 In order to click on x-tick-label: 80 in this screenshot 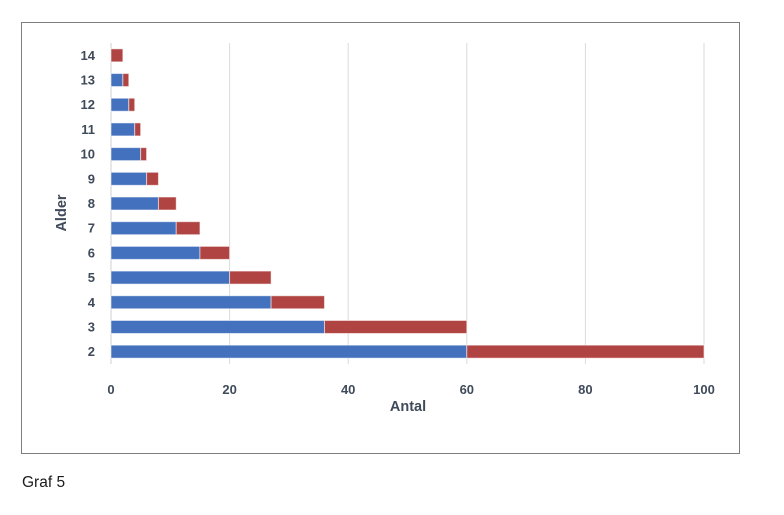, I will do `click(585, 389)`.